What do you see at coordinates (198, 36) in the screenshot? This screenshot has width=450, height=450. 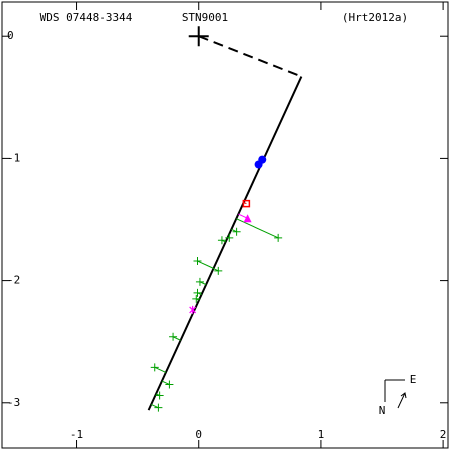 I see `primary-star` at bounding box center [198, 36].